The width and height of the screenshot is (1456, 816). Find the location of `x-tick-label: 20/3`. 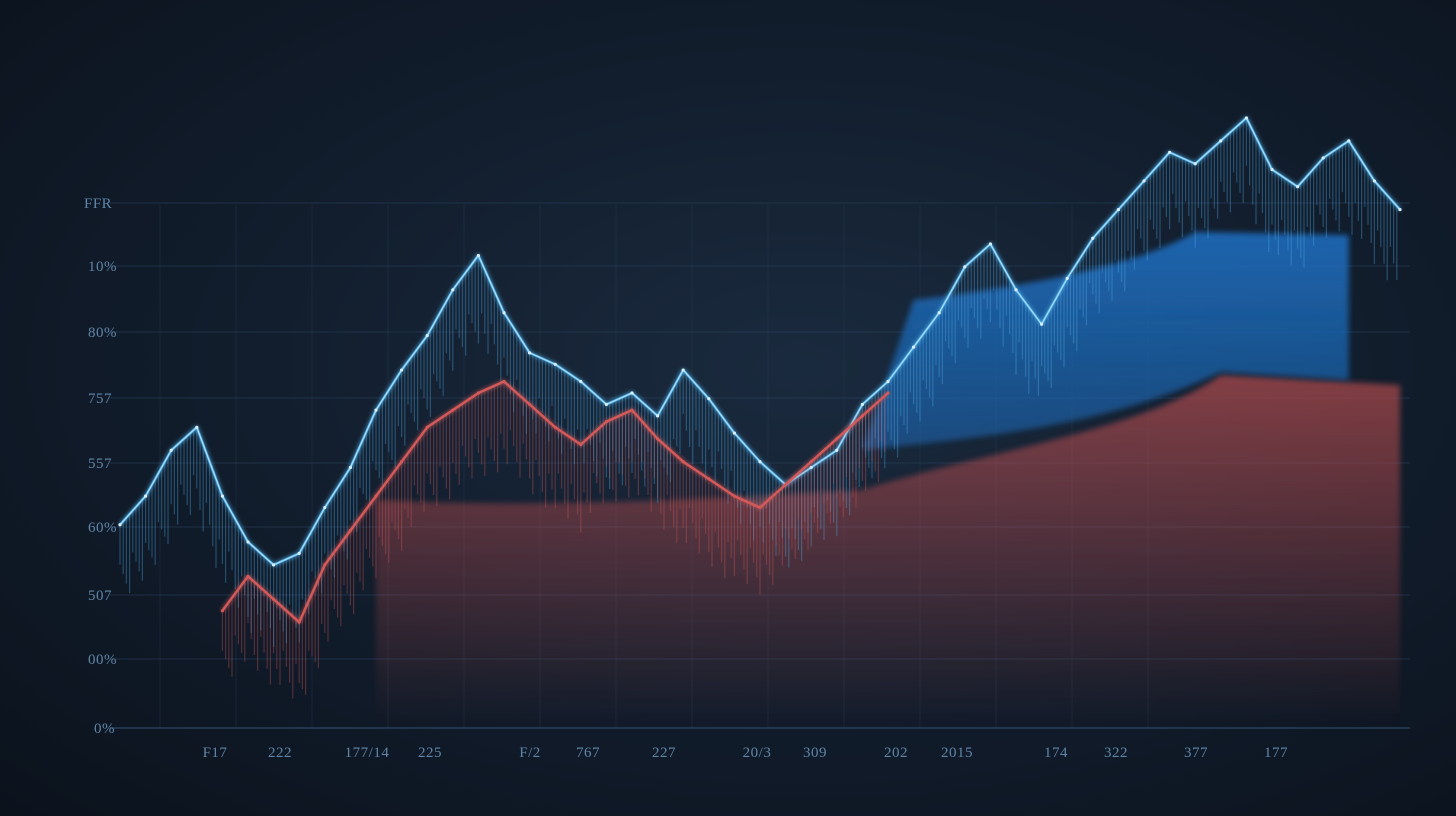

x-tick-label: 20/3 is located at coordinates (757, 753).